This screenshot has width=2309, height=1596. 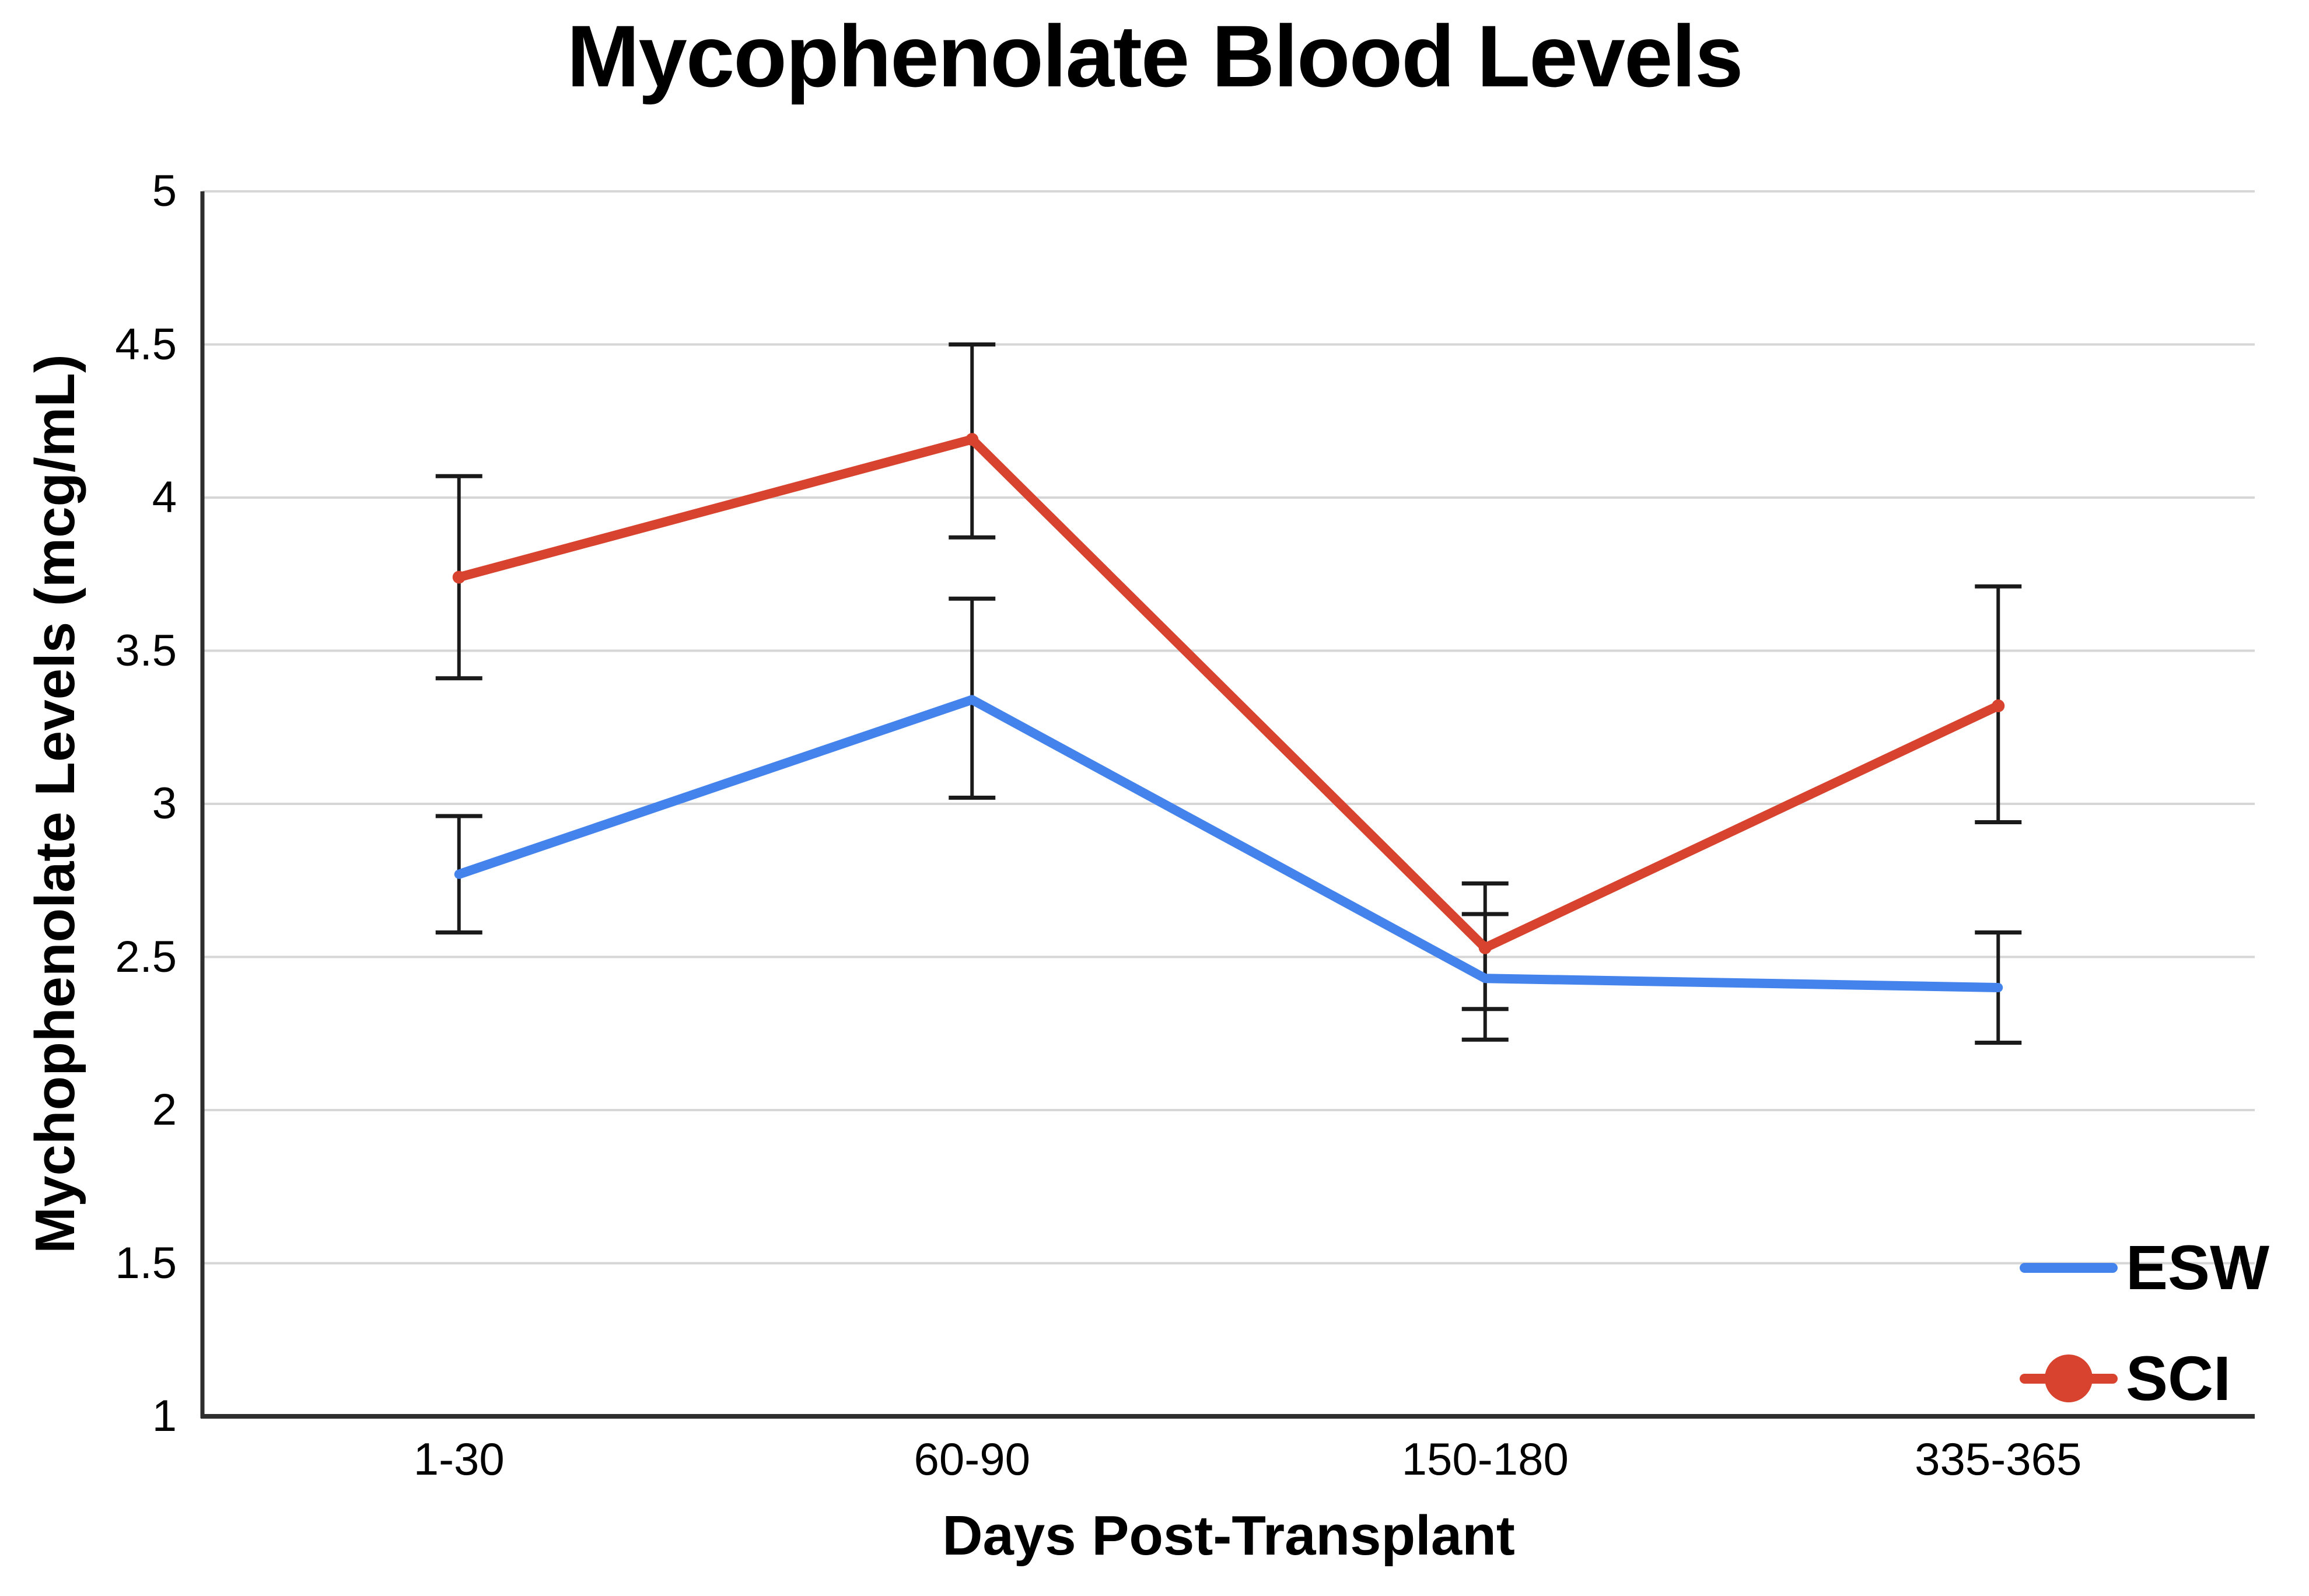 I want to click on sci-marker-dot, so click(x=2069, y=1378).